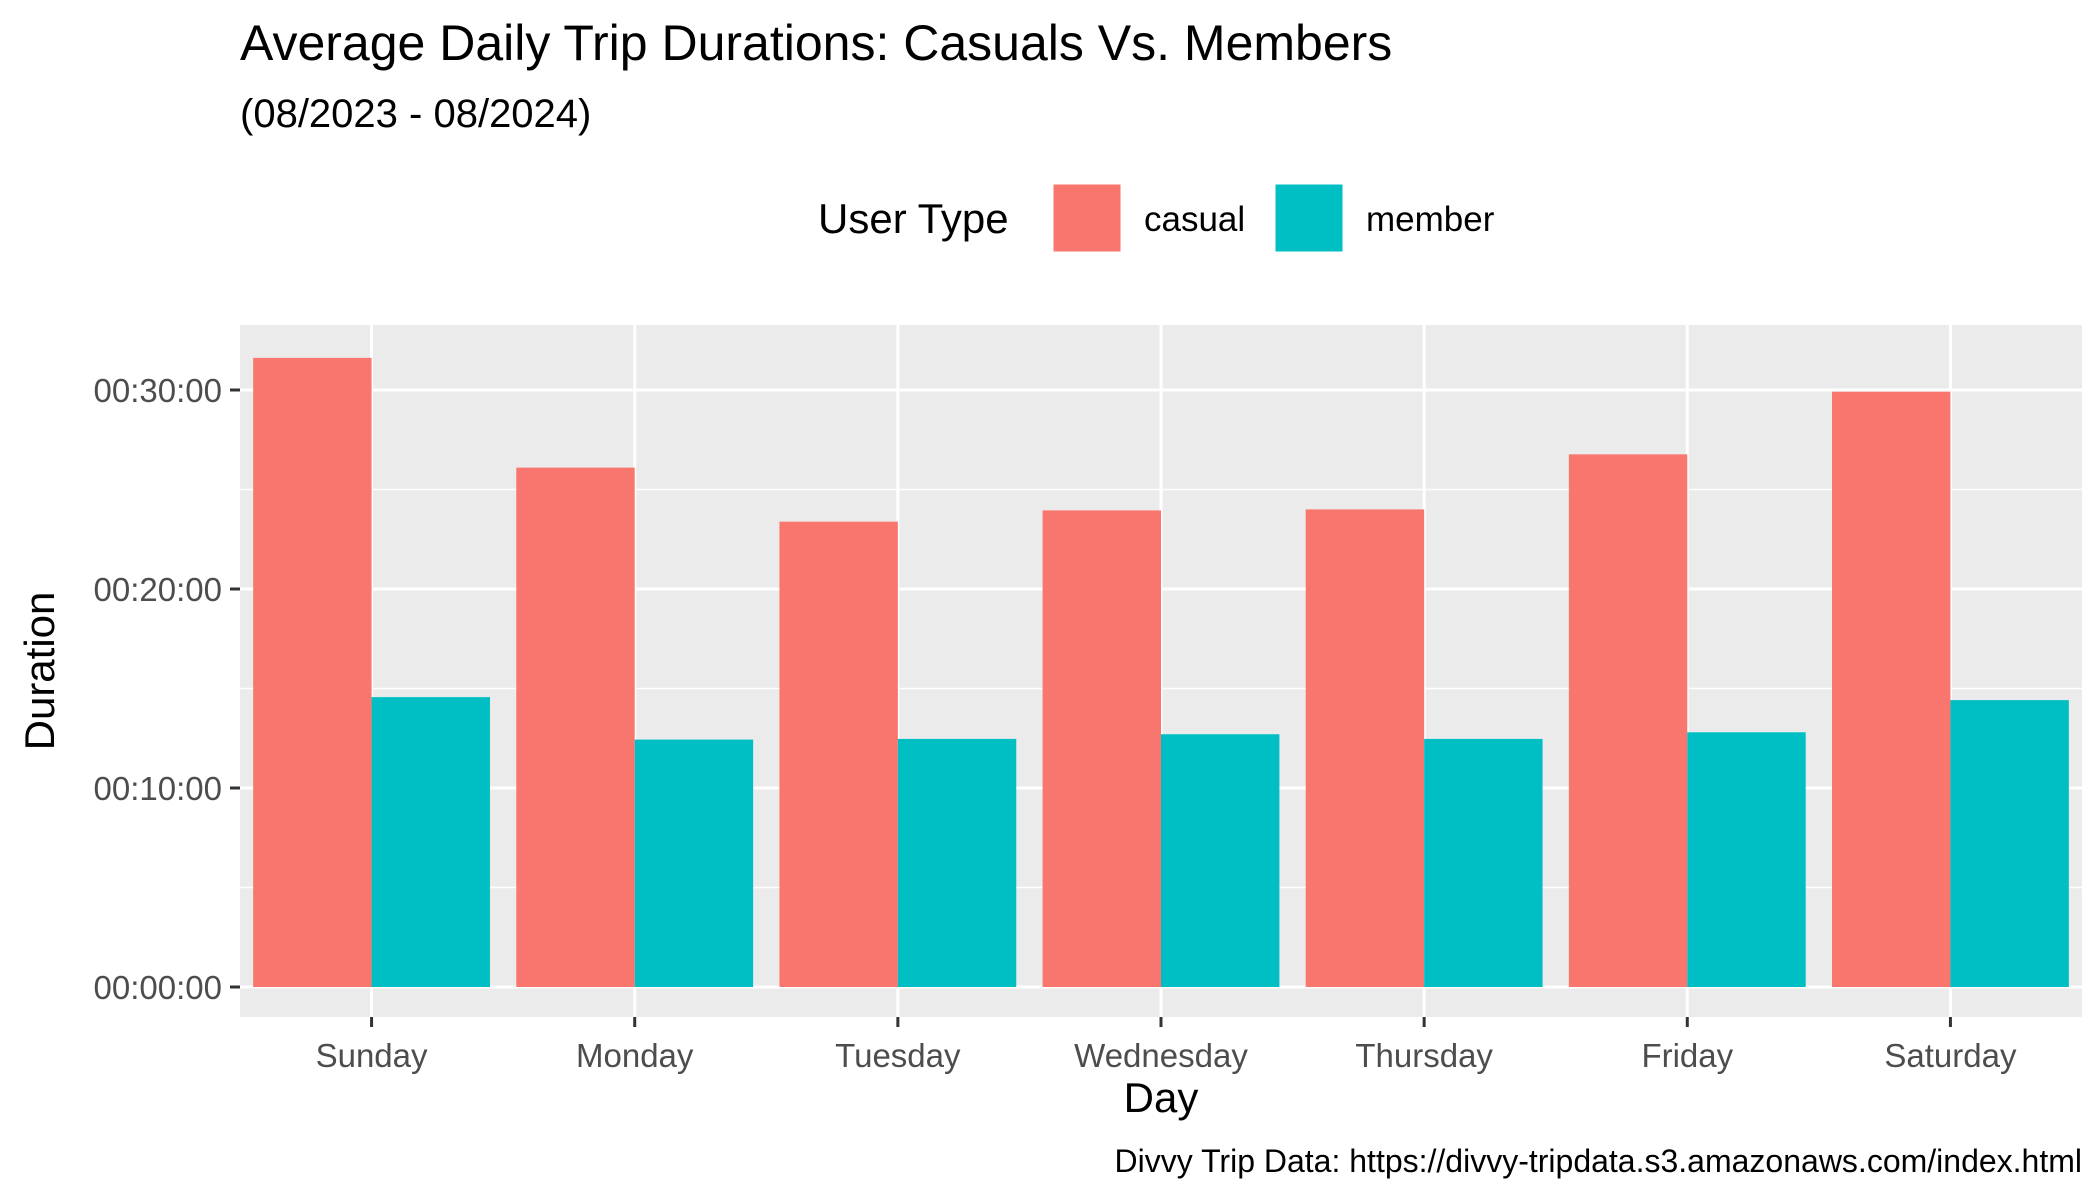 Image resolution: width=2100 pixels, height=1200 pixels. I want to click on bar-member-saturday, so click(2009, 843).